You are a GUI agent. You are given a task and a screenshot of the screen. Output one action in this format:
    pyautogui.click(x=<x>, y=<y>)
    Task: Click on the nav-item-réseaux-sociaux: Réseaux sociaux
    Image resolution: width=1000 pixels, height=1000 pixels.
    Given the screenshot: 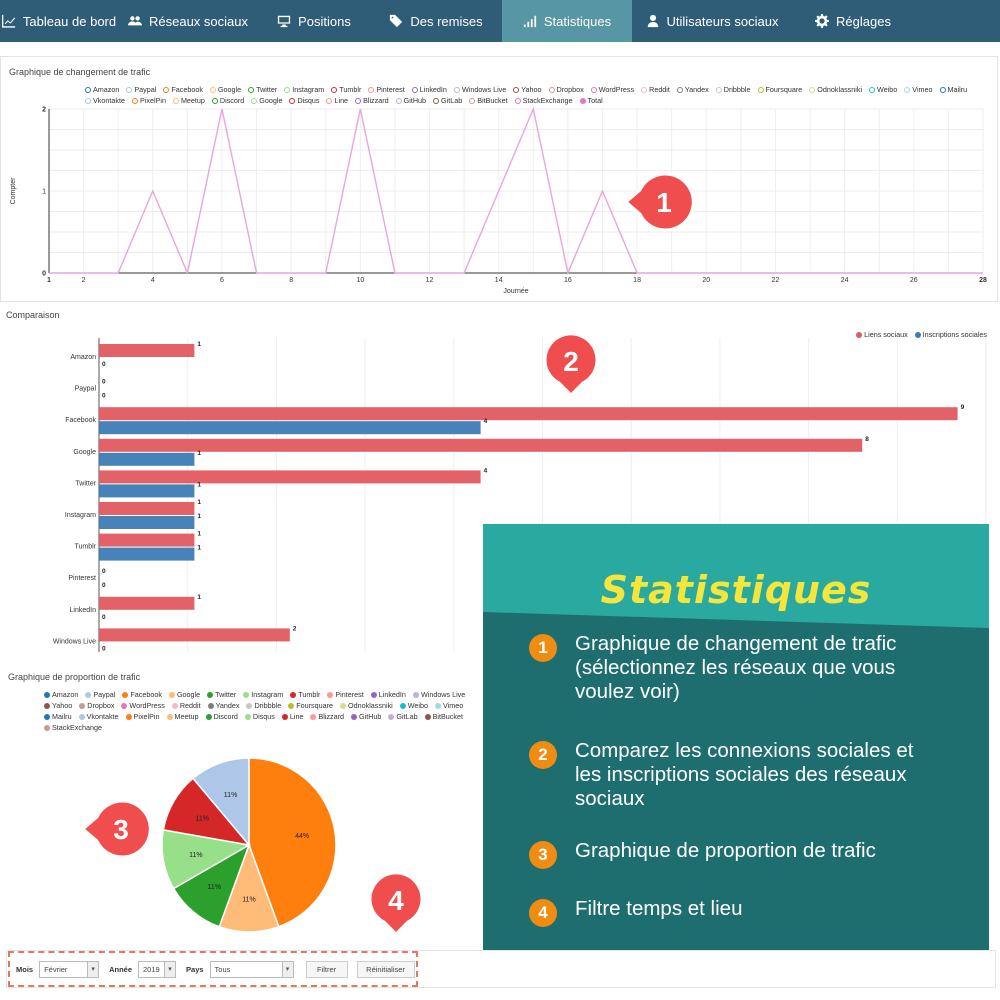 What is the action you would take?
    pyautogui.click(x=188, y=21)
    